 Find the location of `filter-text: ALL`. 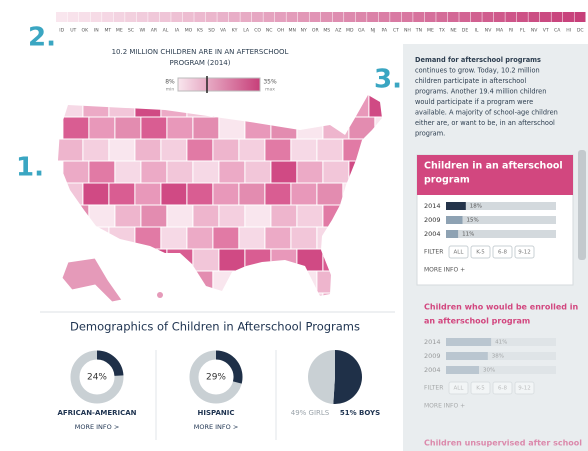

filter-text: ALL is located at coordinates (459, 389).